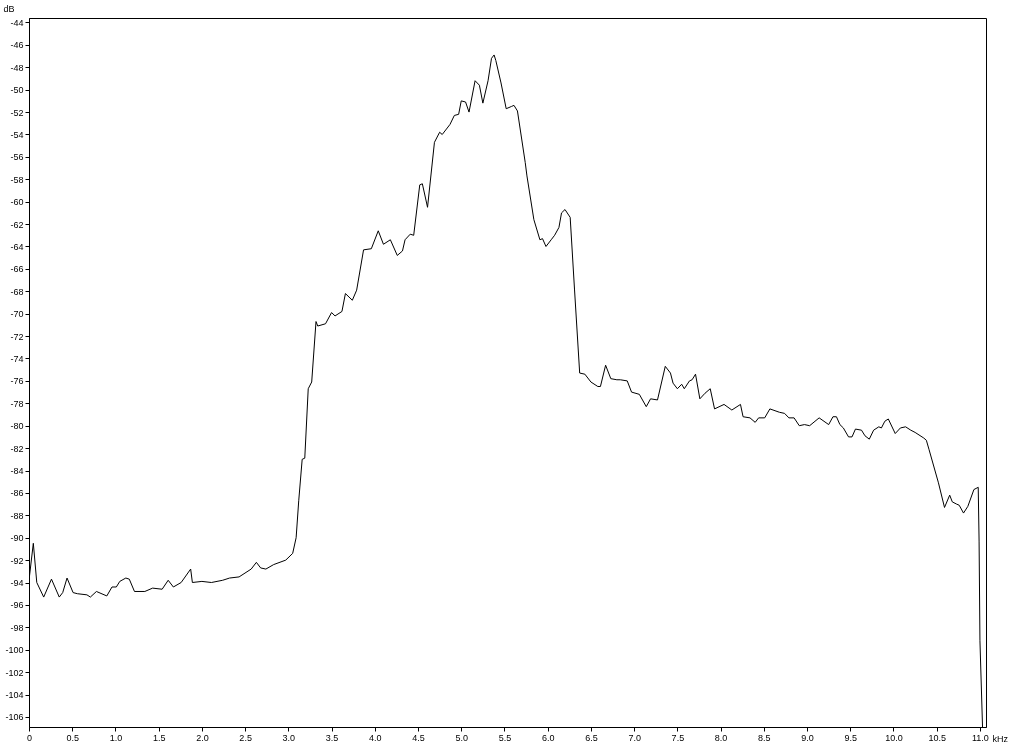  I want to click on y-tick-label: -70, so click(17, 314).